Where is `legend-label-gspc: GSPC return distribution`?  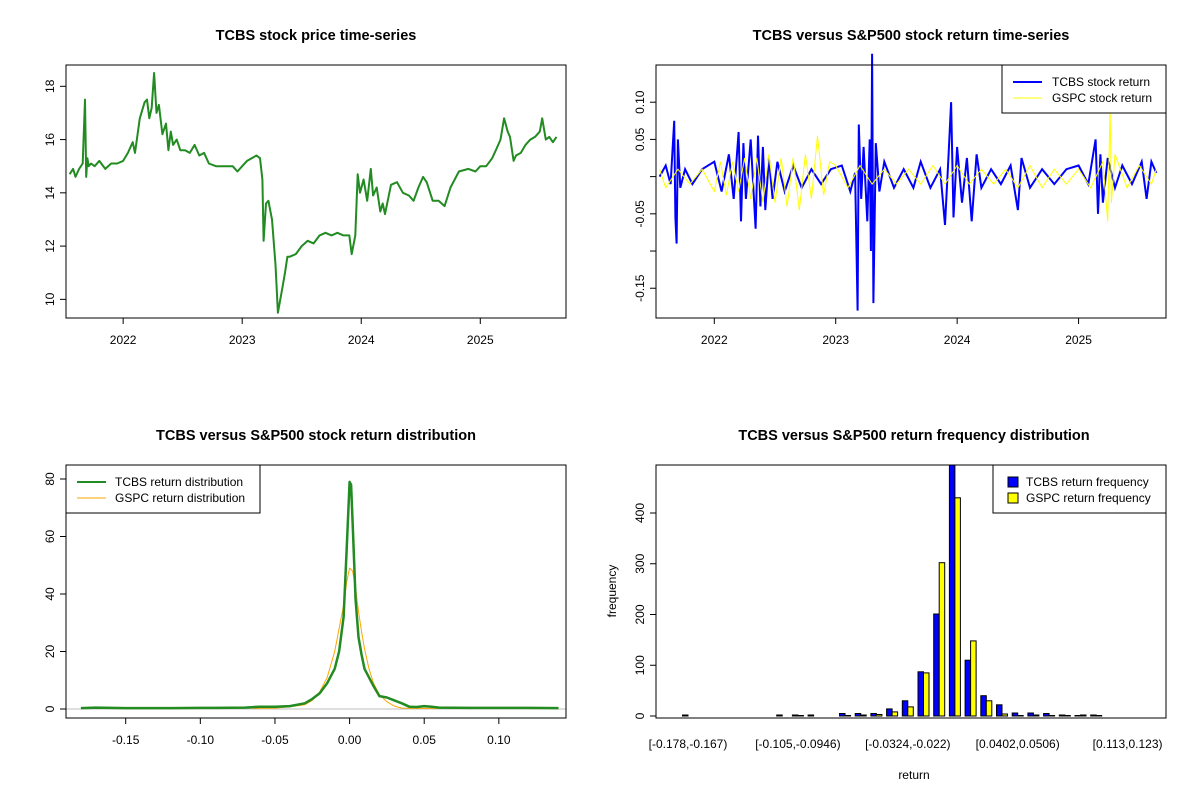 legend-label-gspc: GSPC return distribution is located at coordinates (180, 498).